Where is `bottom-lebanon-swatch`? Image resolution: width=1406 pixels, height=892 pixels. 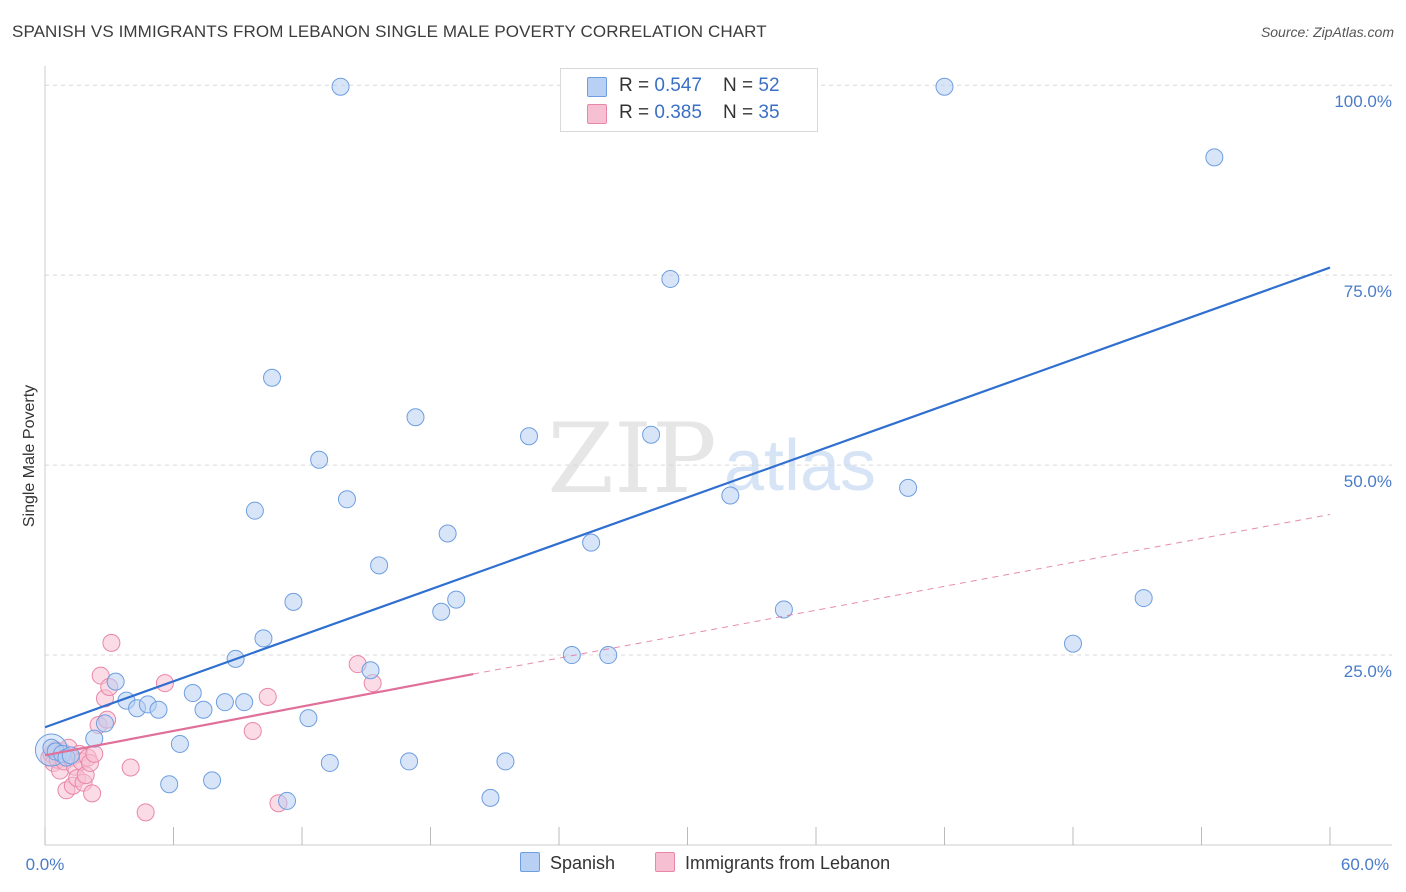 bottom-lebanon-swatch is located at coordinates (665, 862).